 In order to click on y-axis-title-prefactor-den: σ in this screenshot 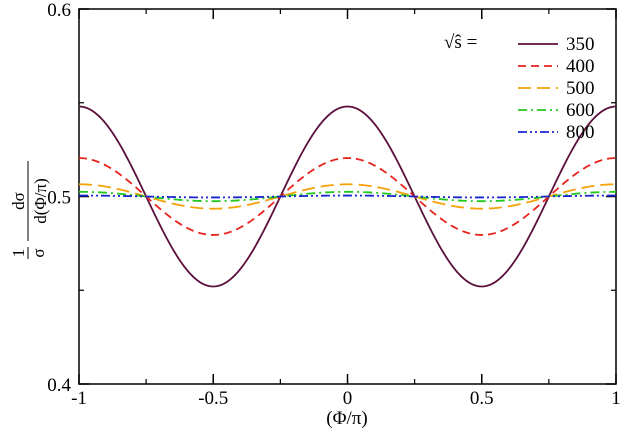, I will do `click(38, 252)`.